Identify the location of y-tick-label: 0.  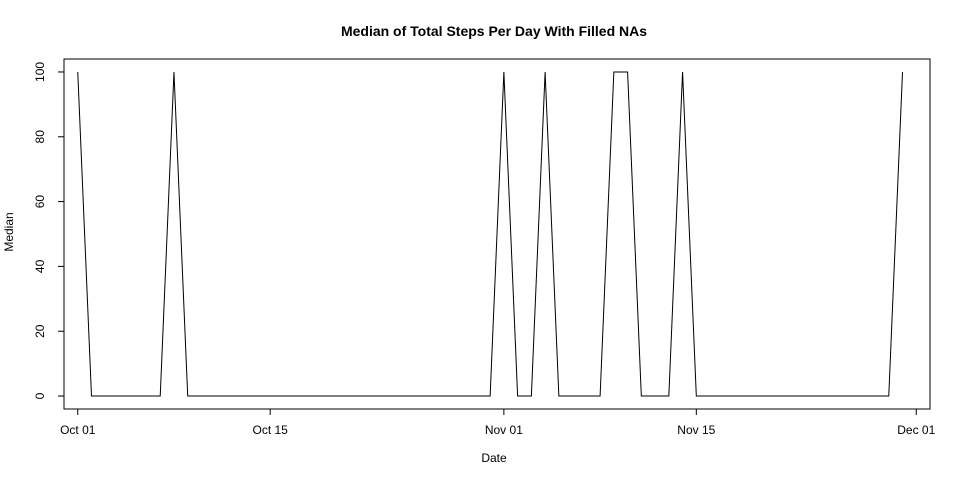
(40, 395).